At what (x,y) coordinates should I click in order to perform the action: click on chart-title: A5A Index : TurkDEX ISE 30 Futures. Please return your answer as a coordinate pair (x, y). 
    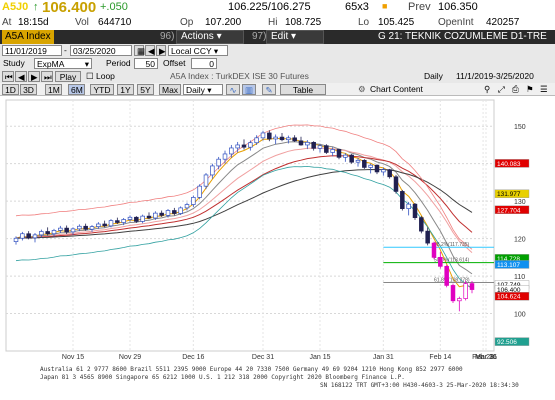
    Looking at the image, I should click on (239, 76).